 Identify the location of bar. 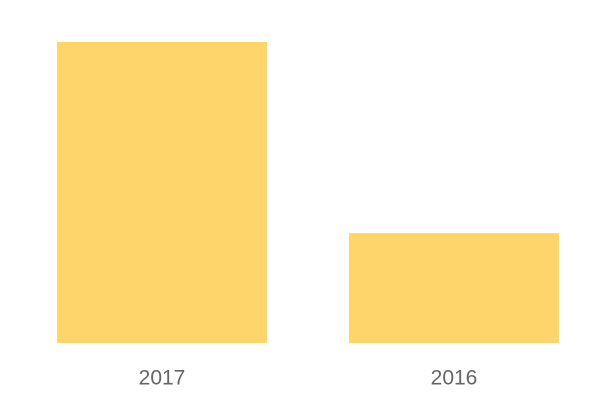
(454, 288).